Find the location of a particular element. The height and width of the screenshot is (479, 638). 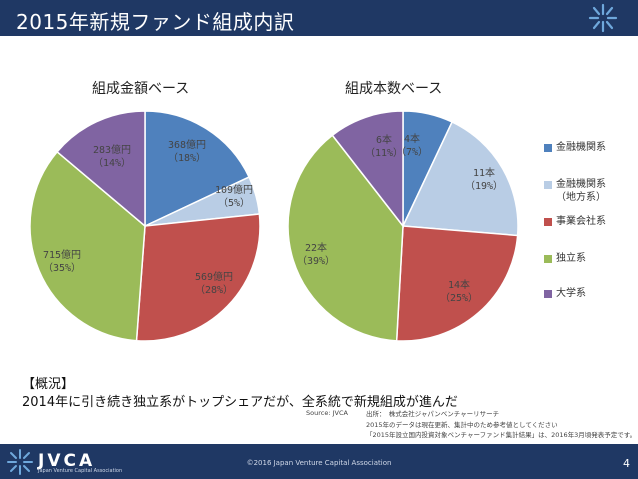

pie-label-count-bank: 4本 （7%） is located at coordinates (412, 146).